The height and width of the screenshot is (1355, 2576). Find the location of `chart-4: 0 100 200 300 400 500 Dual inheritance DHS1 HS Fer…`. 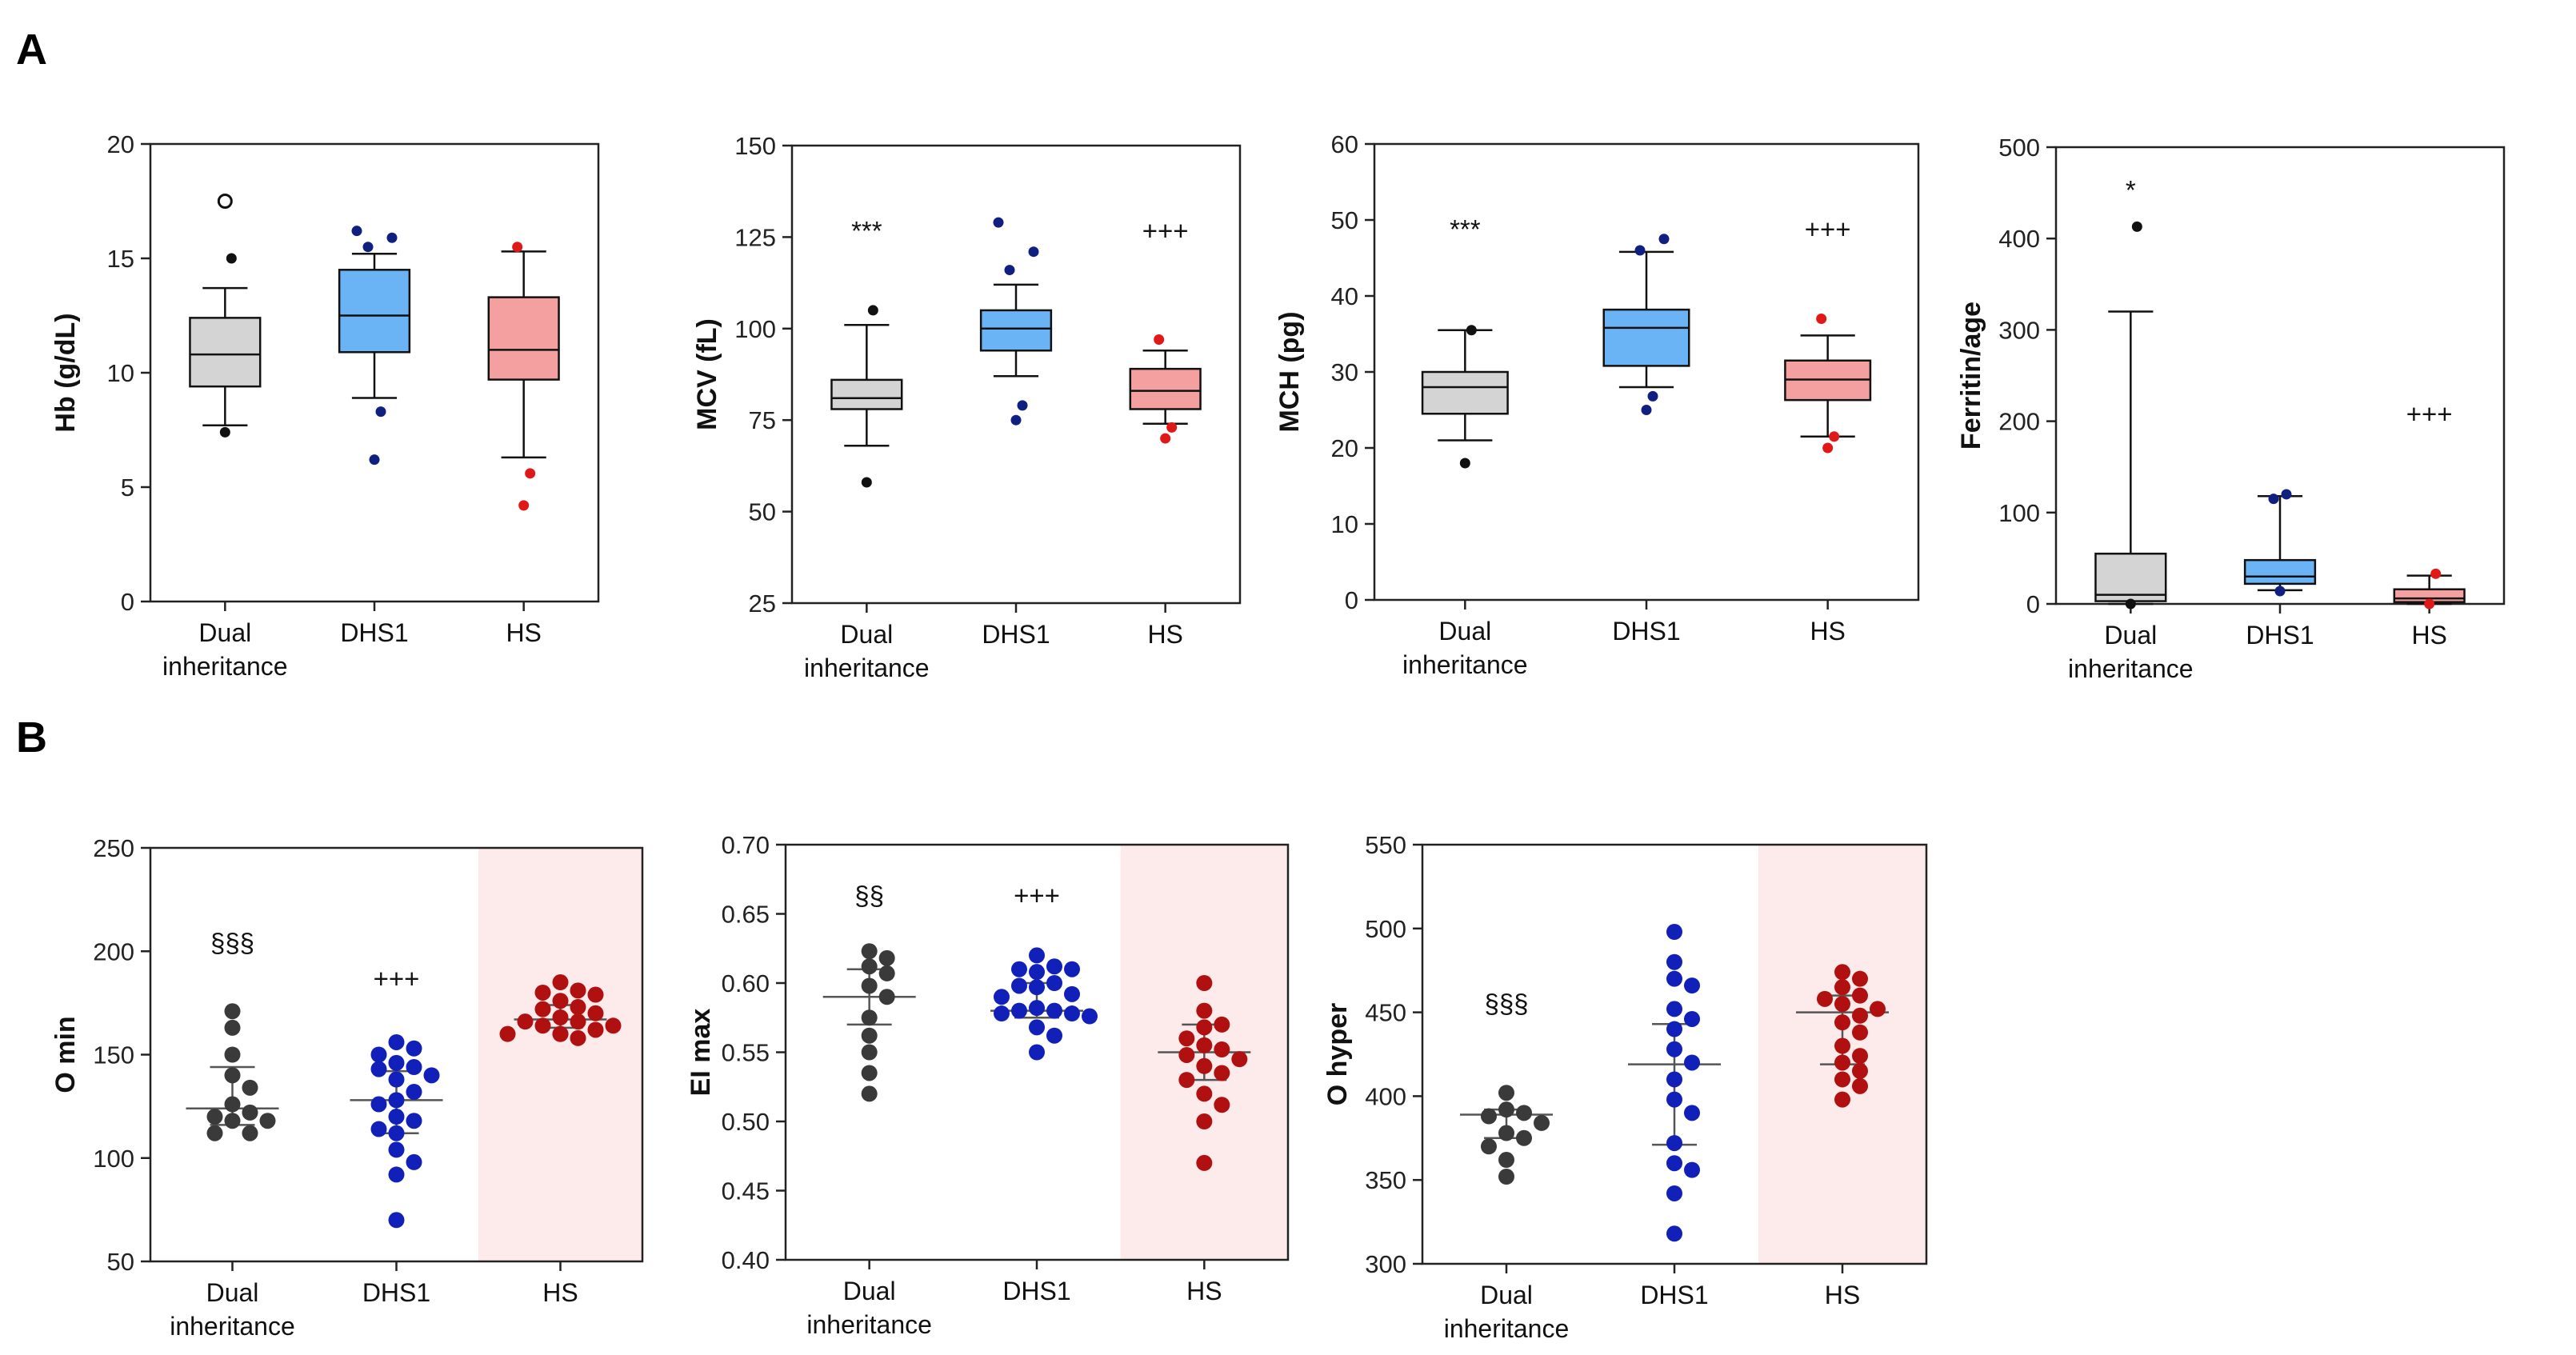

chart-4: 0 100 200 300 400 500 Dual inheritance DHS1 HS Fer… is located at coordinates (2231, 408).